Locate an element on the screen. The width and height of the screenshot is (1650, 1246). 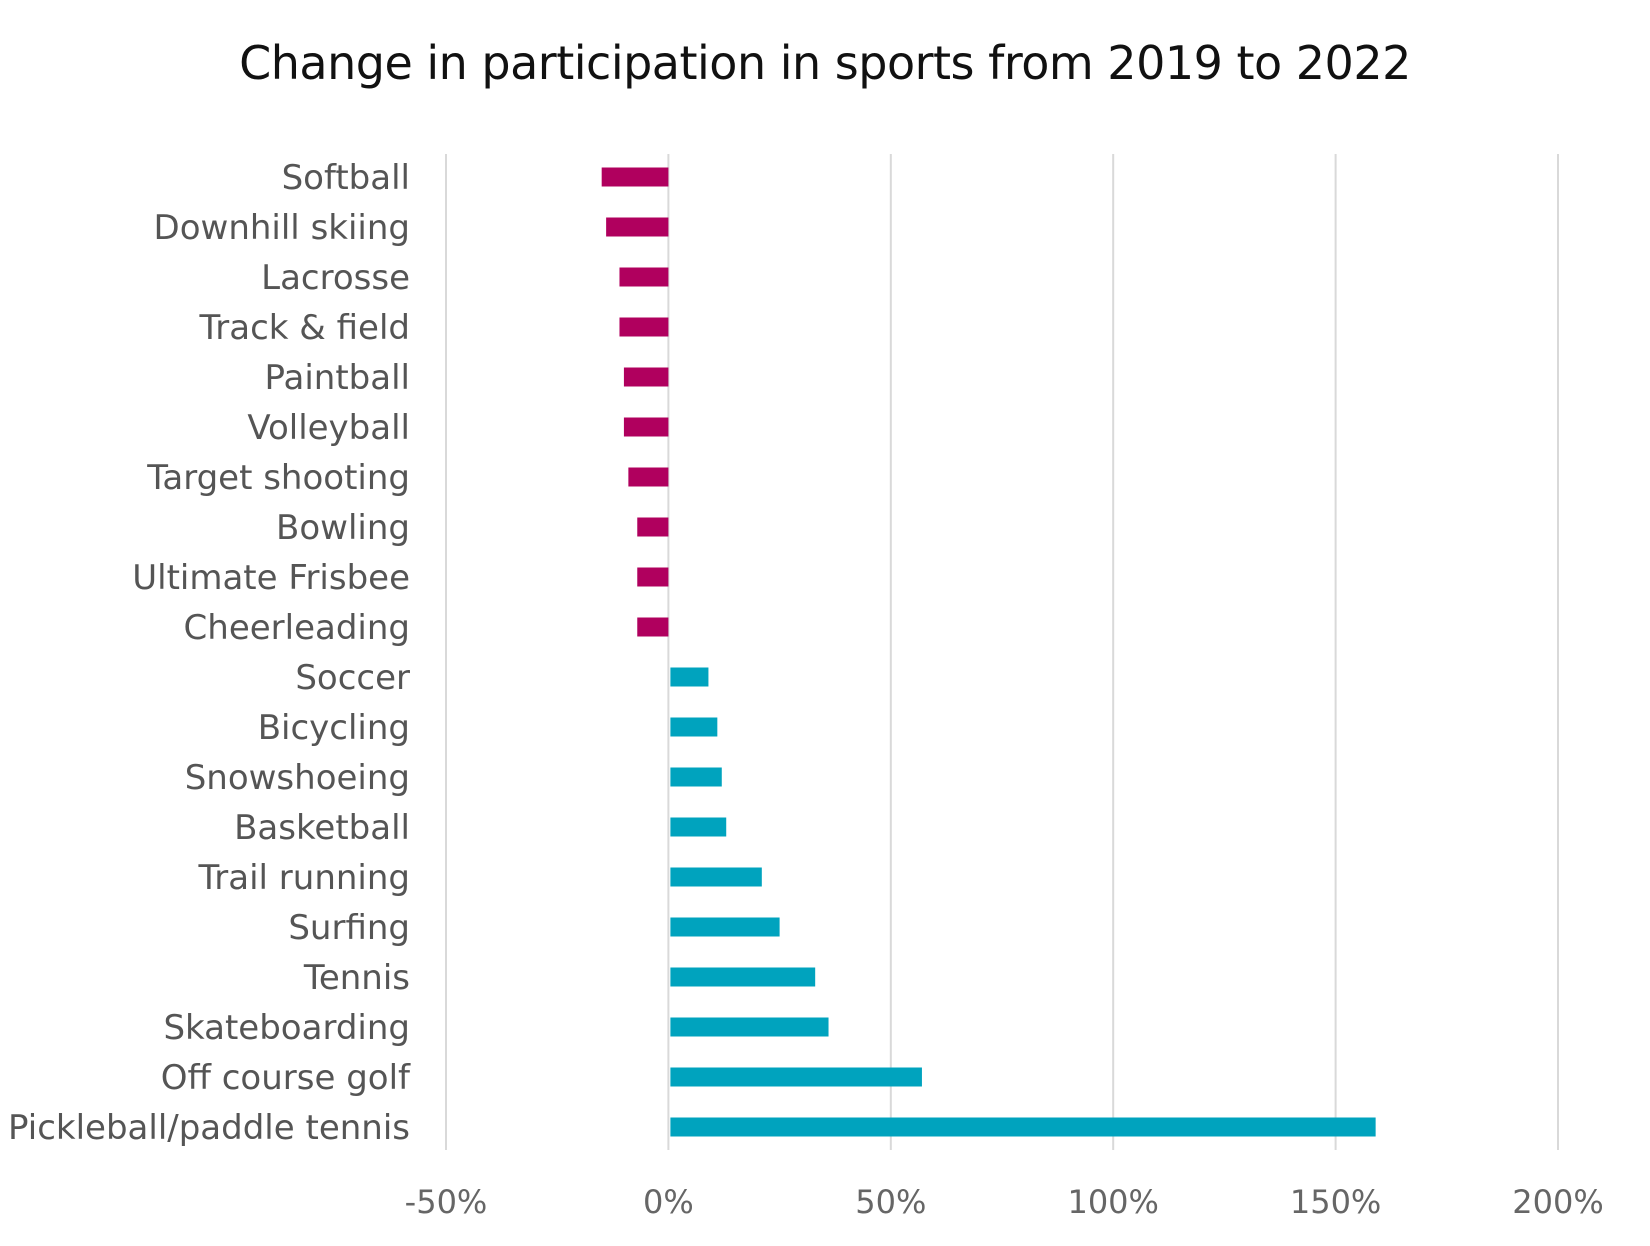
category-label: Trail running is located at coordinates (304, 878).